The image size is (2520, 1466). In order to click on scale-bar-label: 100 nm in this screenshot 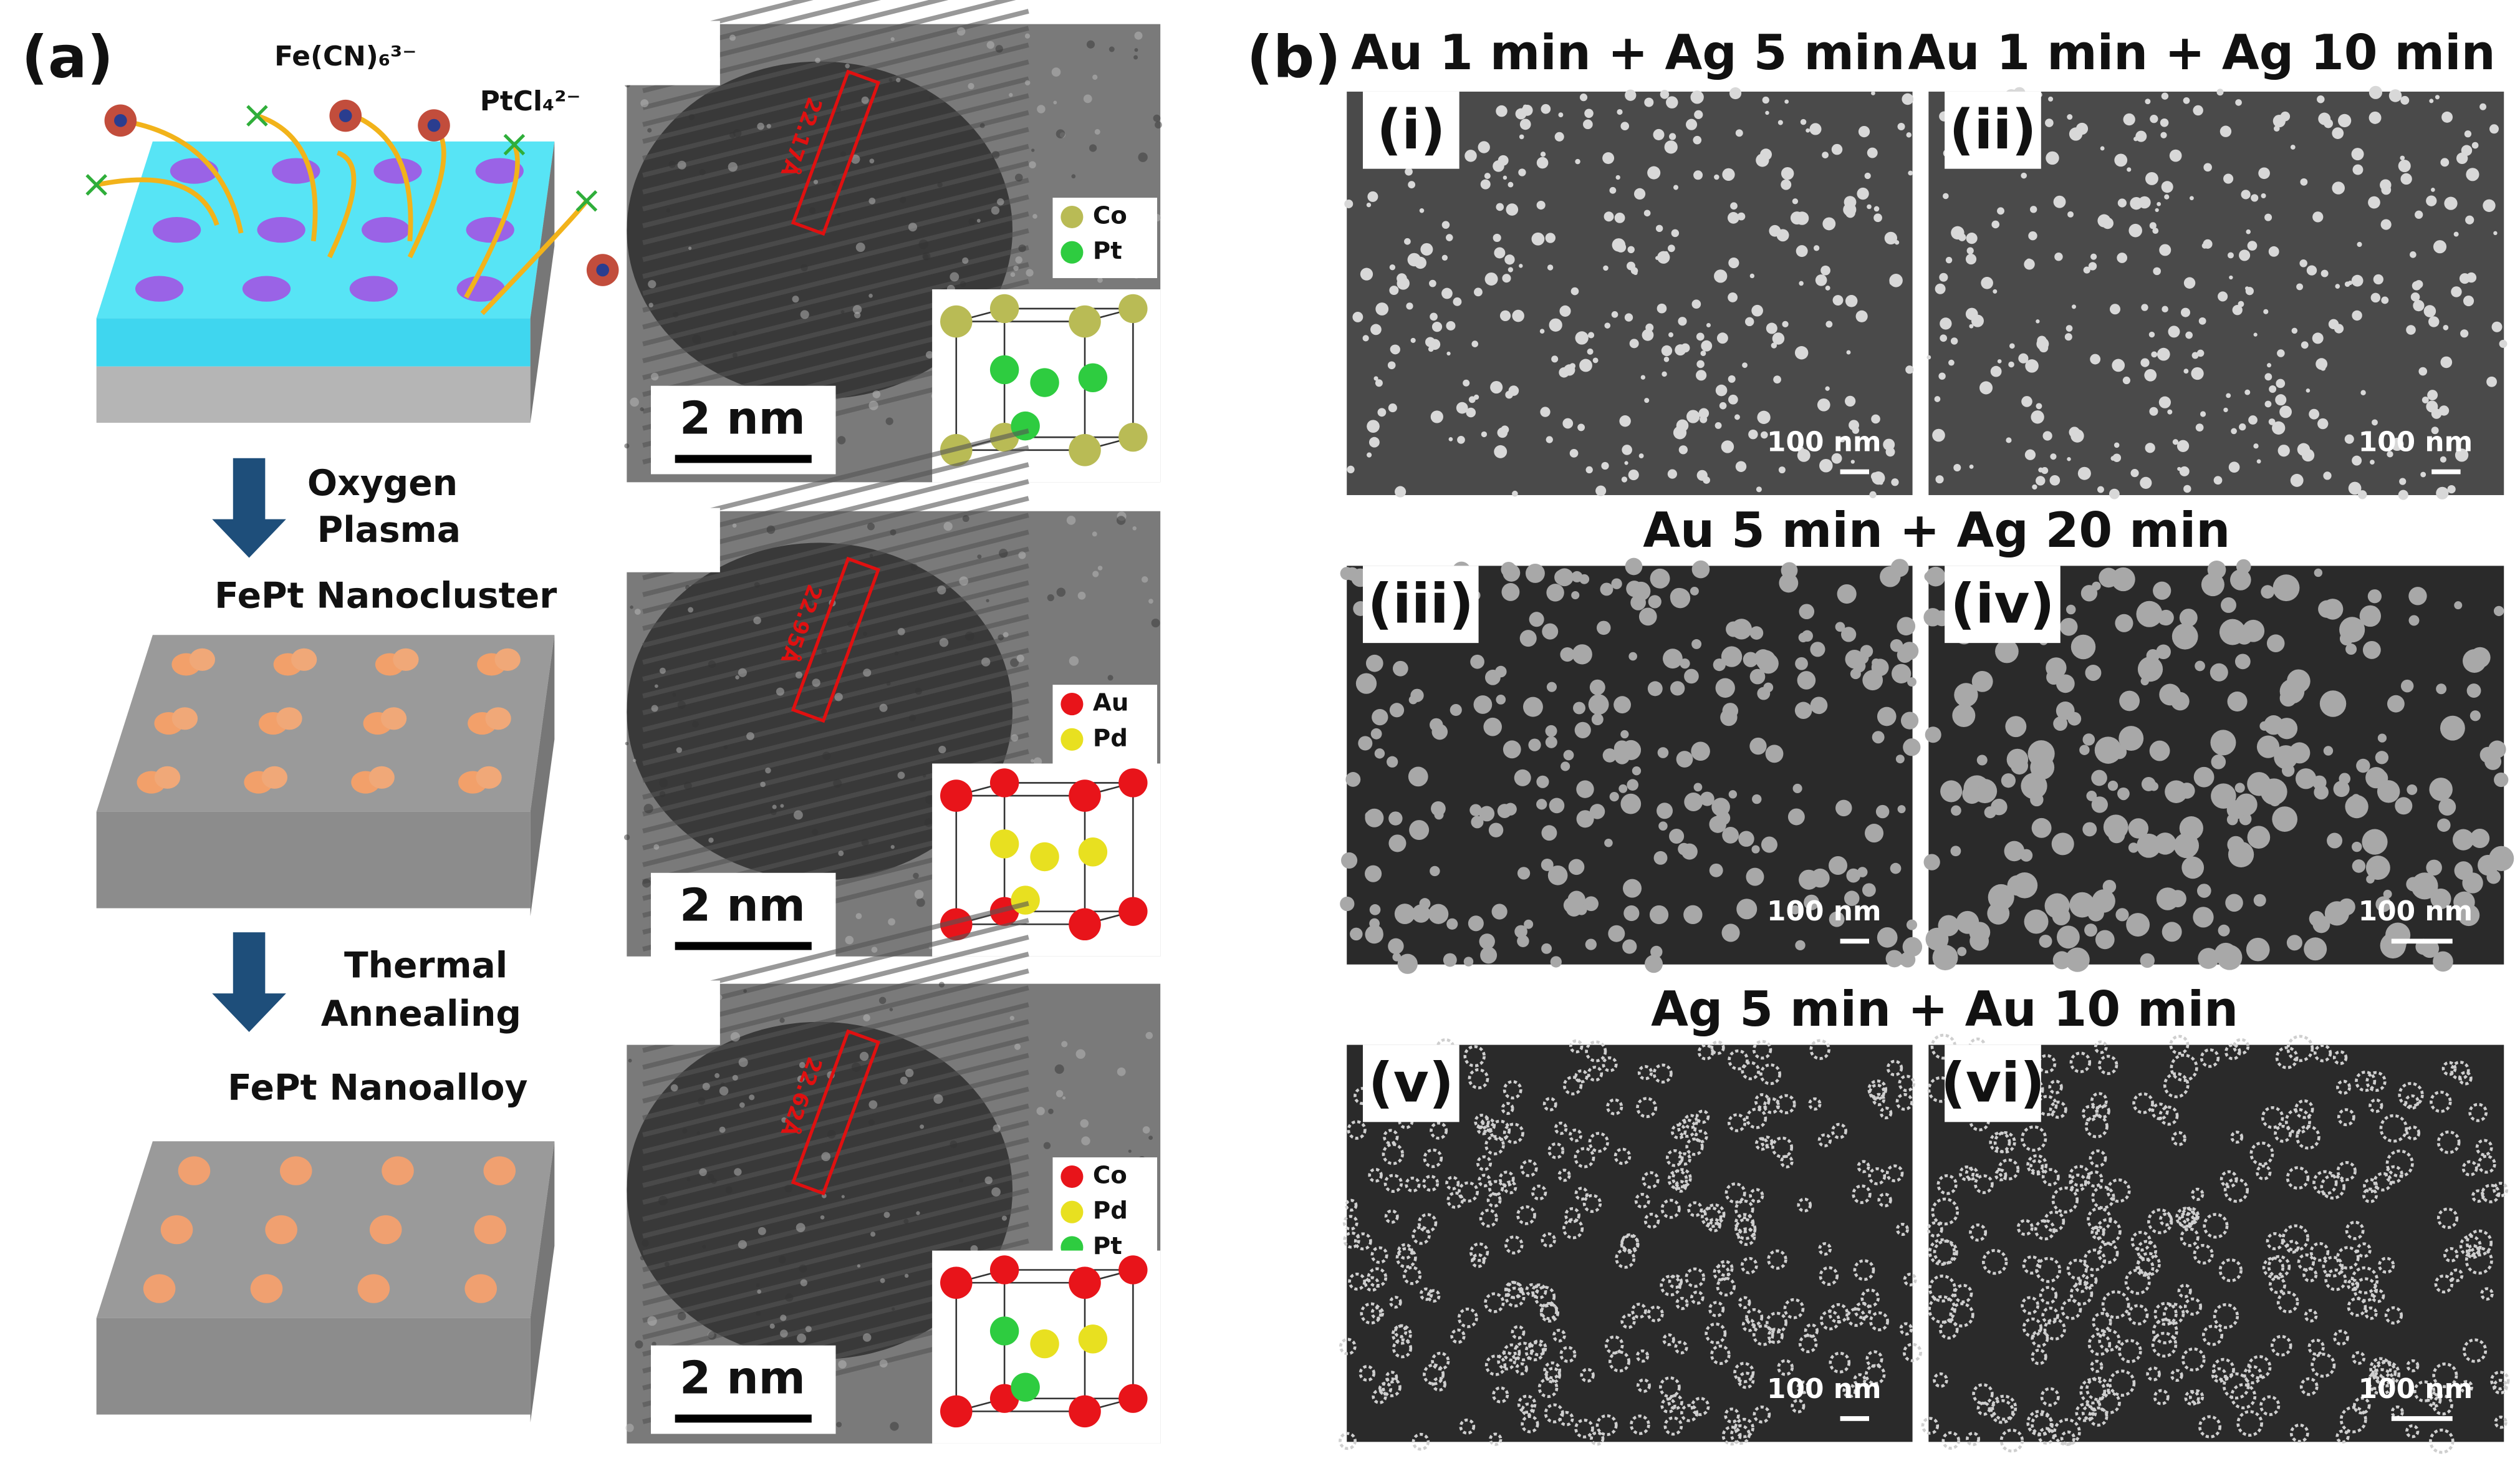, I will do `click(1824, 911)`.